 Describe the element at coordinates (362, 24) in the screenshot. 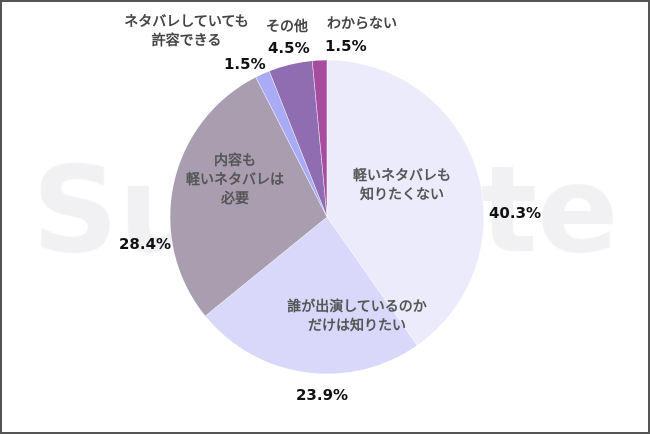

I see `slice-label-5: わからない` at that location.